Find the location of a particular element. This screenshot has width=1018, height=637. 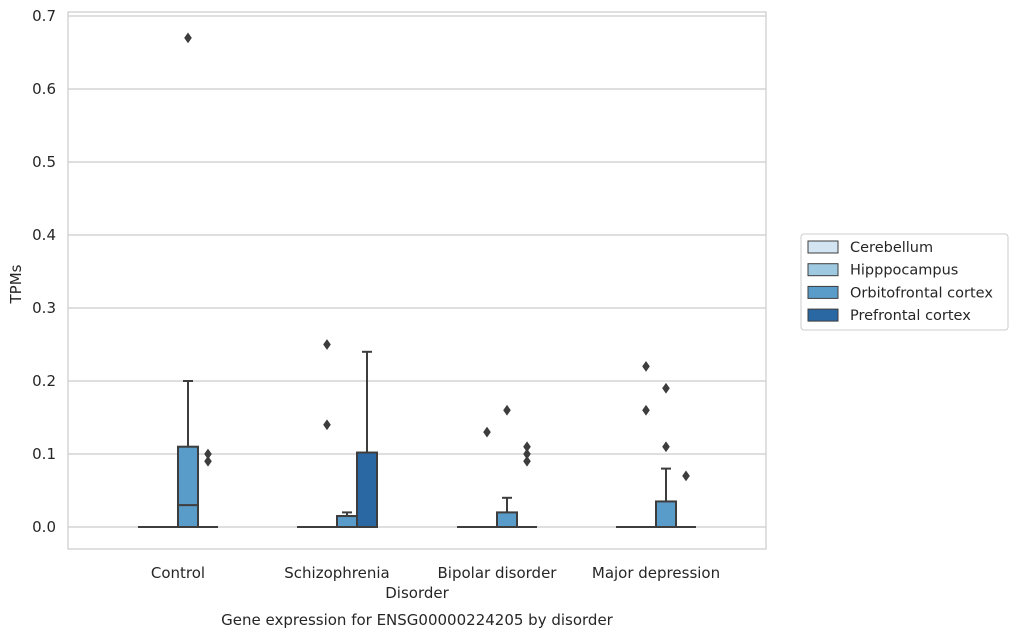

y-tick-label: 0.7 is located at coordinates (44, 16).